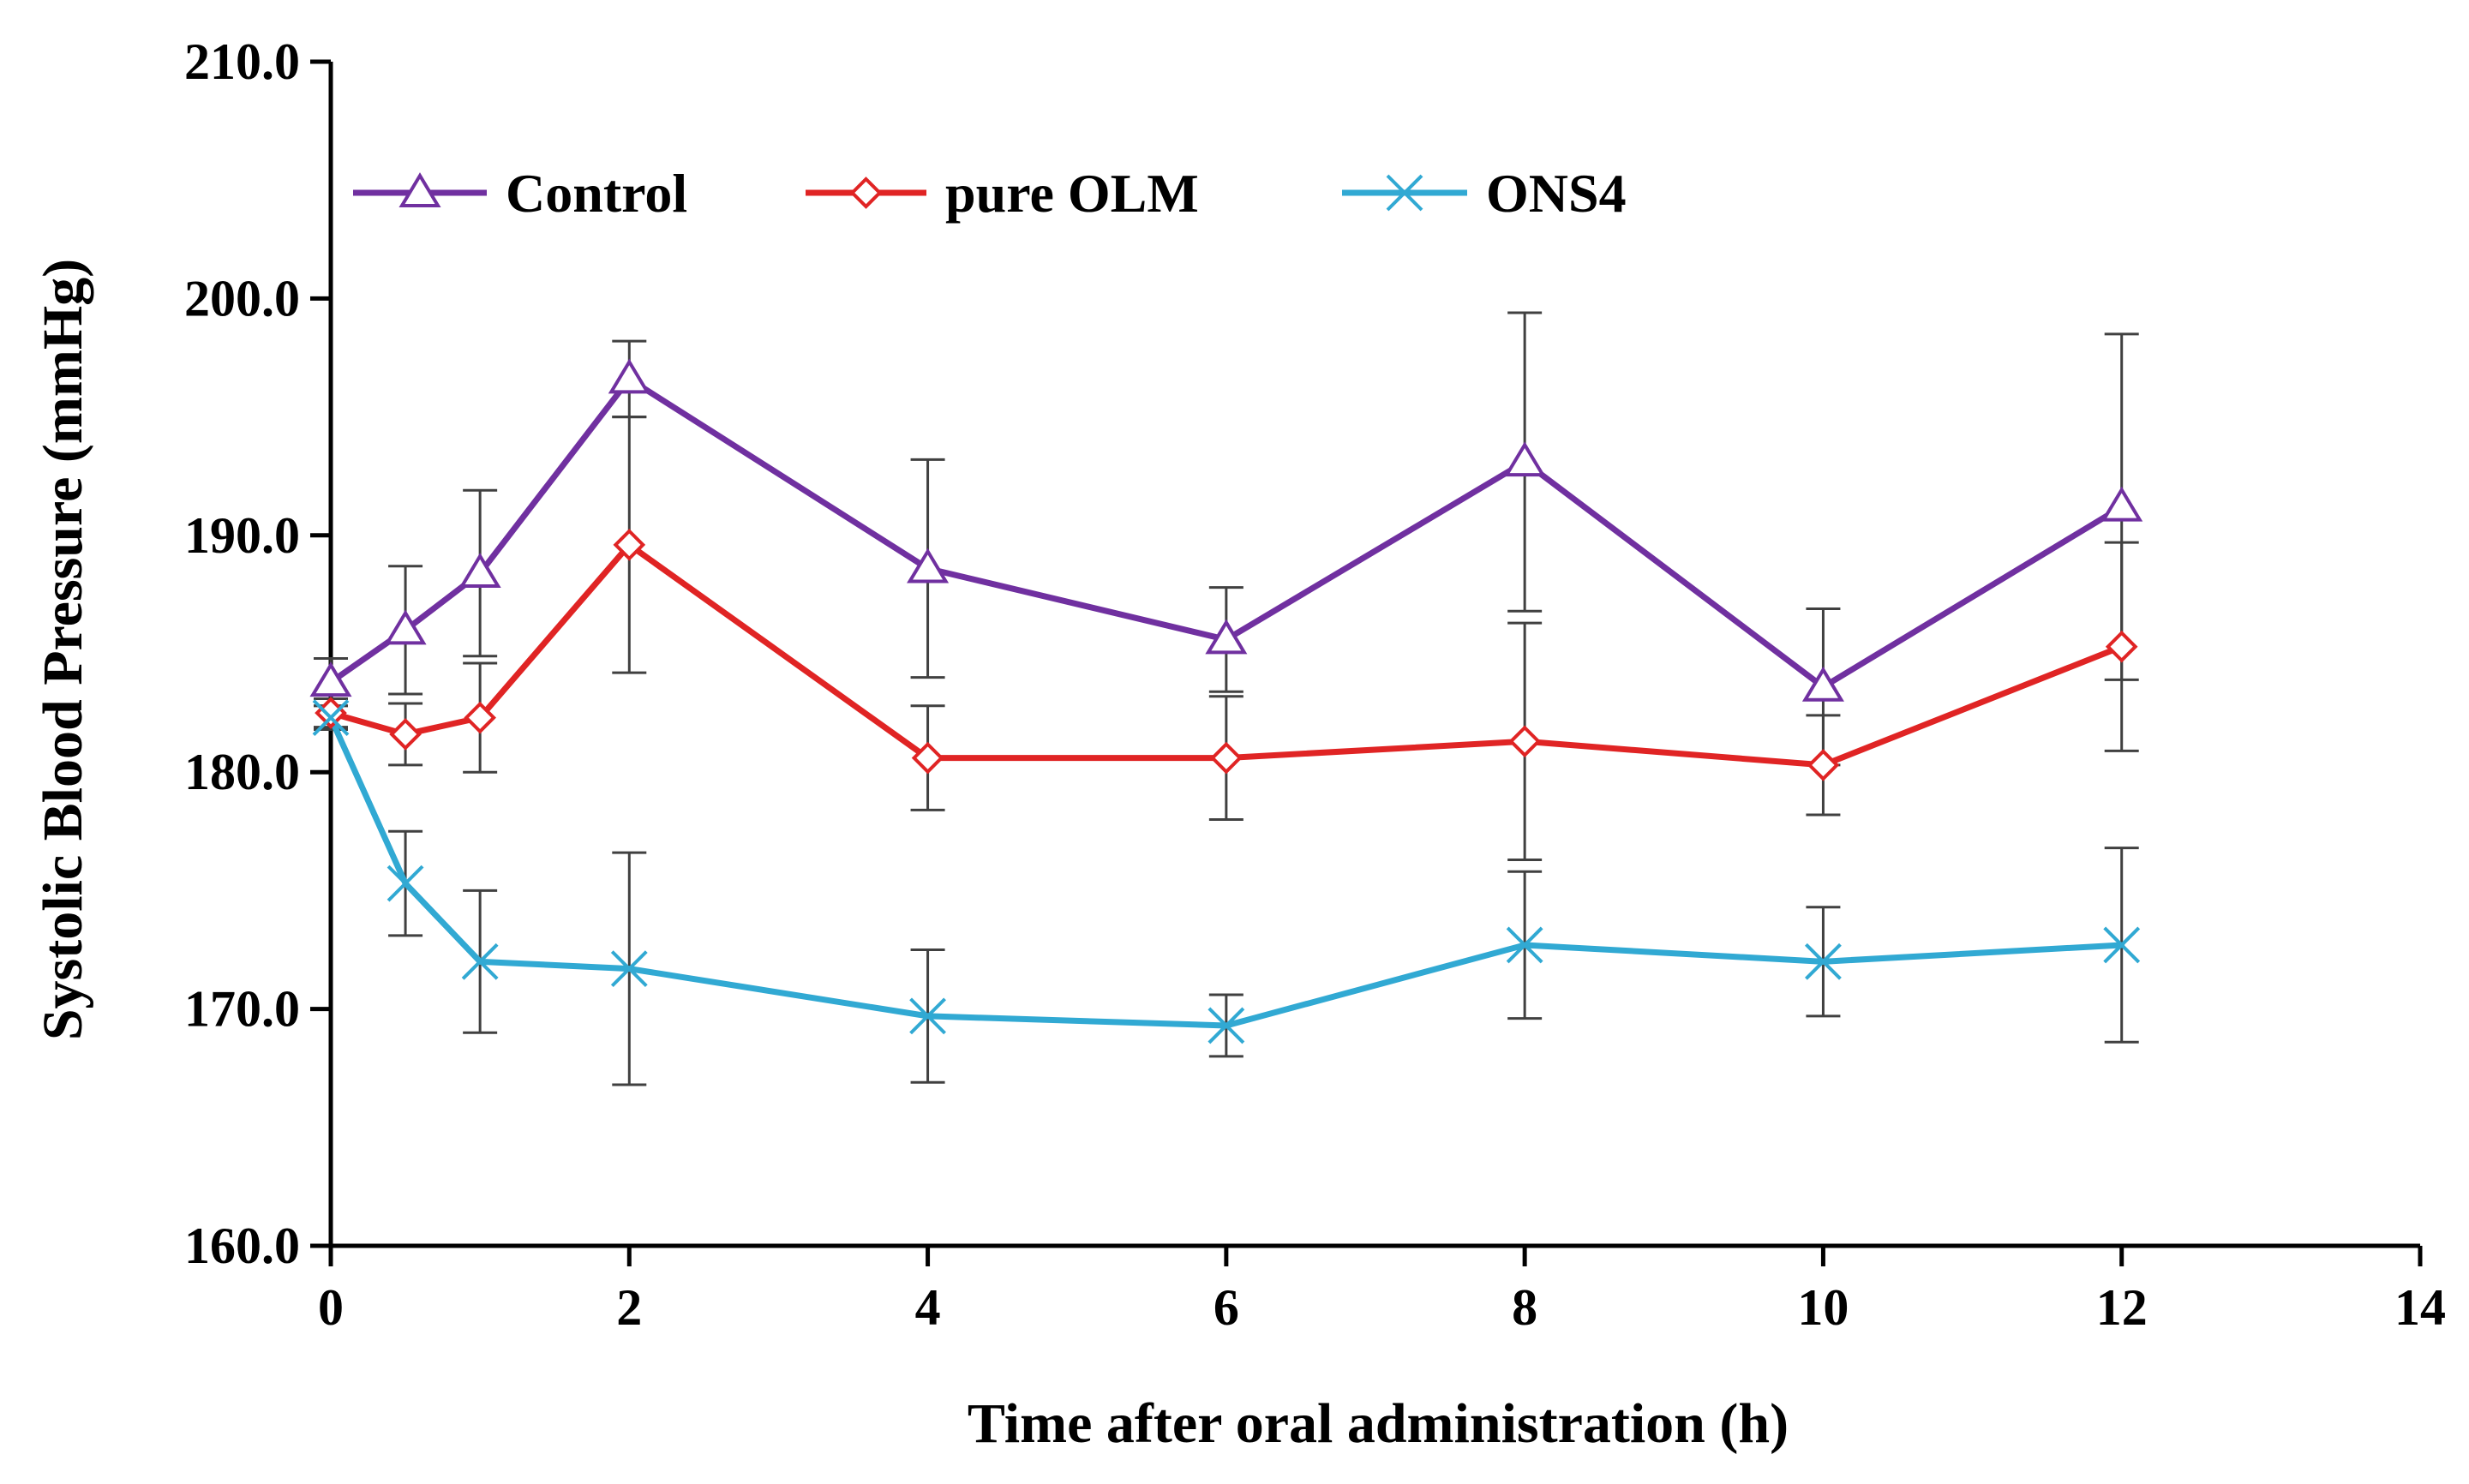  I want to click on x-tick-label: 12, so click(2122, 1307).